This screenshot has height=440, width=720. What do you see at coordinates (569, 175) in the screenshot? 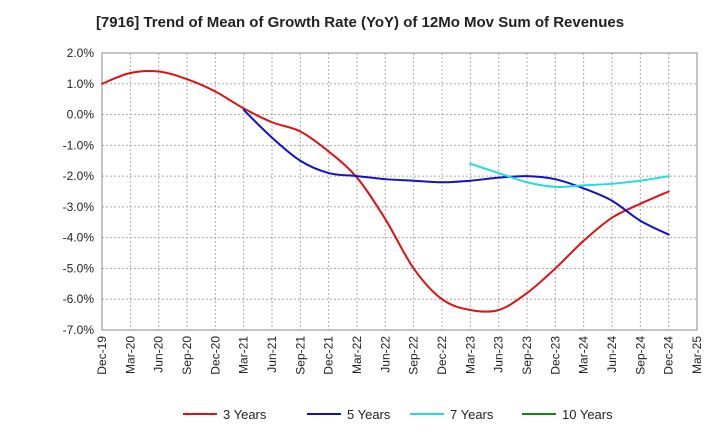
I see `series-line-7-years` at bounding box center [569, 175].